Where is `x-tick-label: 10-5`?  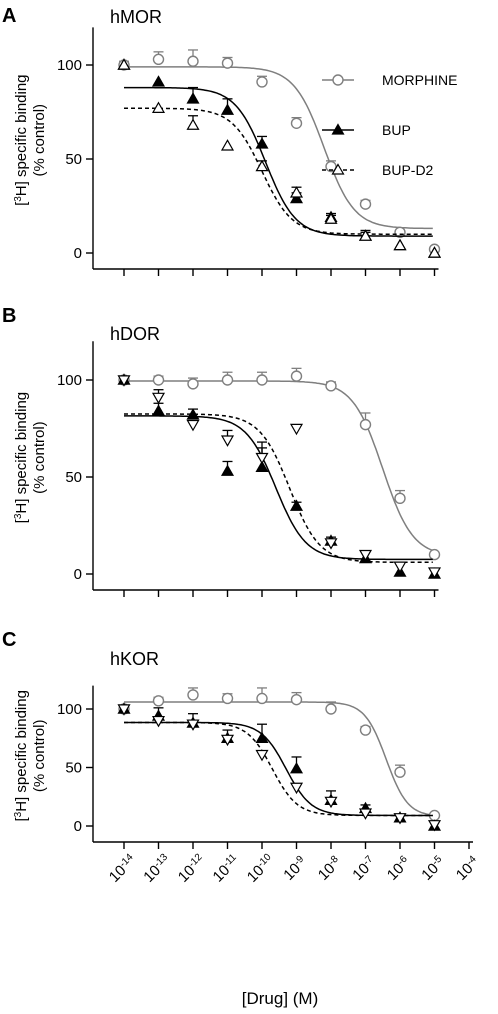 x-tick-label: 10-5 is located at coordinates (433, 868).